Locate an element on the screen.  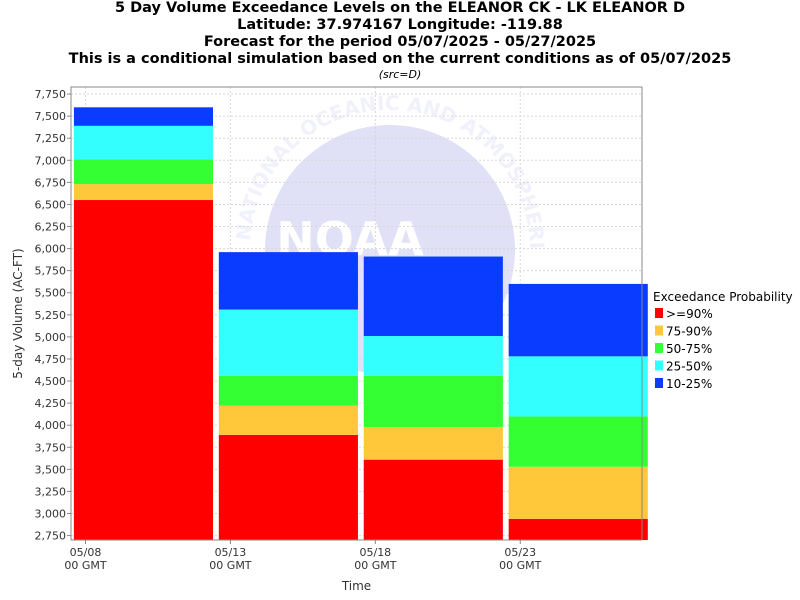
legend-item-label: 25-50% is located at coordinates (689, 367).